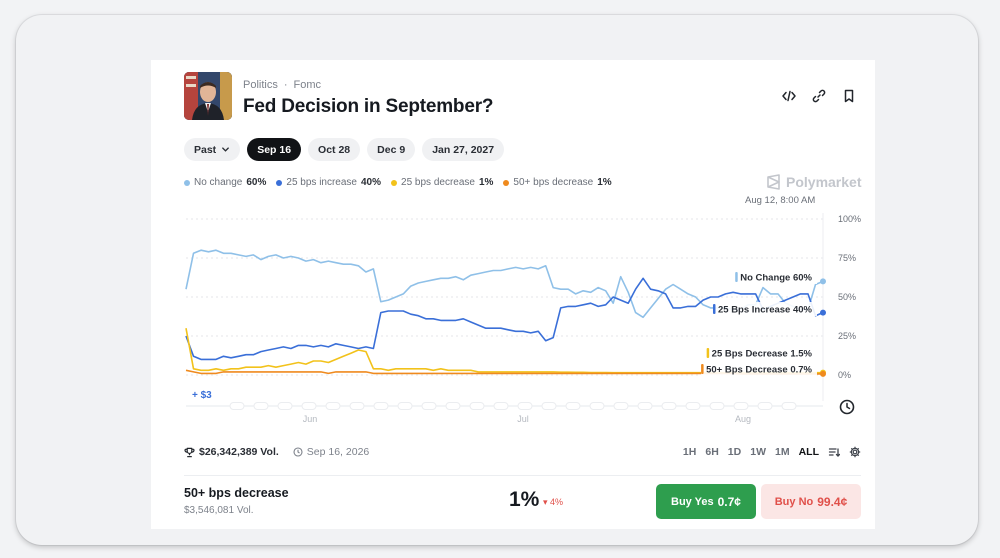 This screenshot has height=558, width=1000. Describe the element at coordinates (226, 149) in the screenshot. I see `chevron-down-icon` at that location.